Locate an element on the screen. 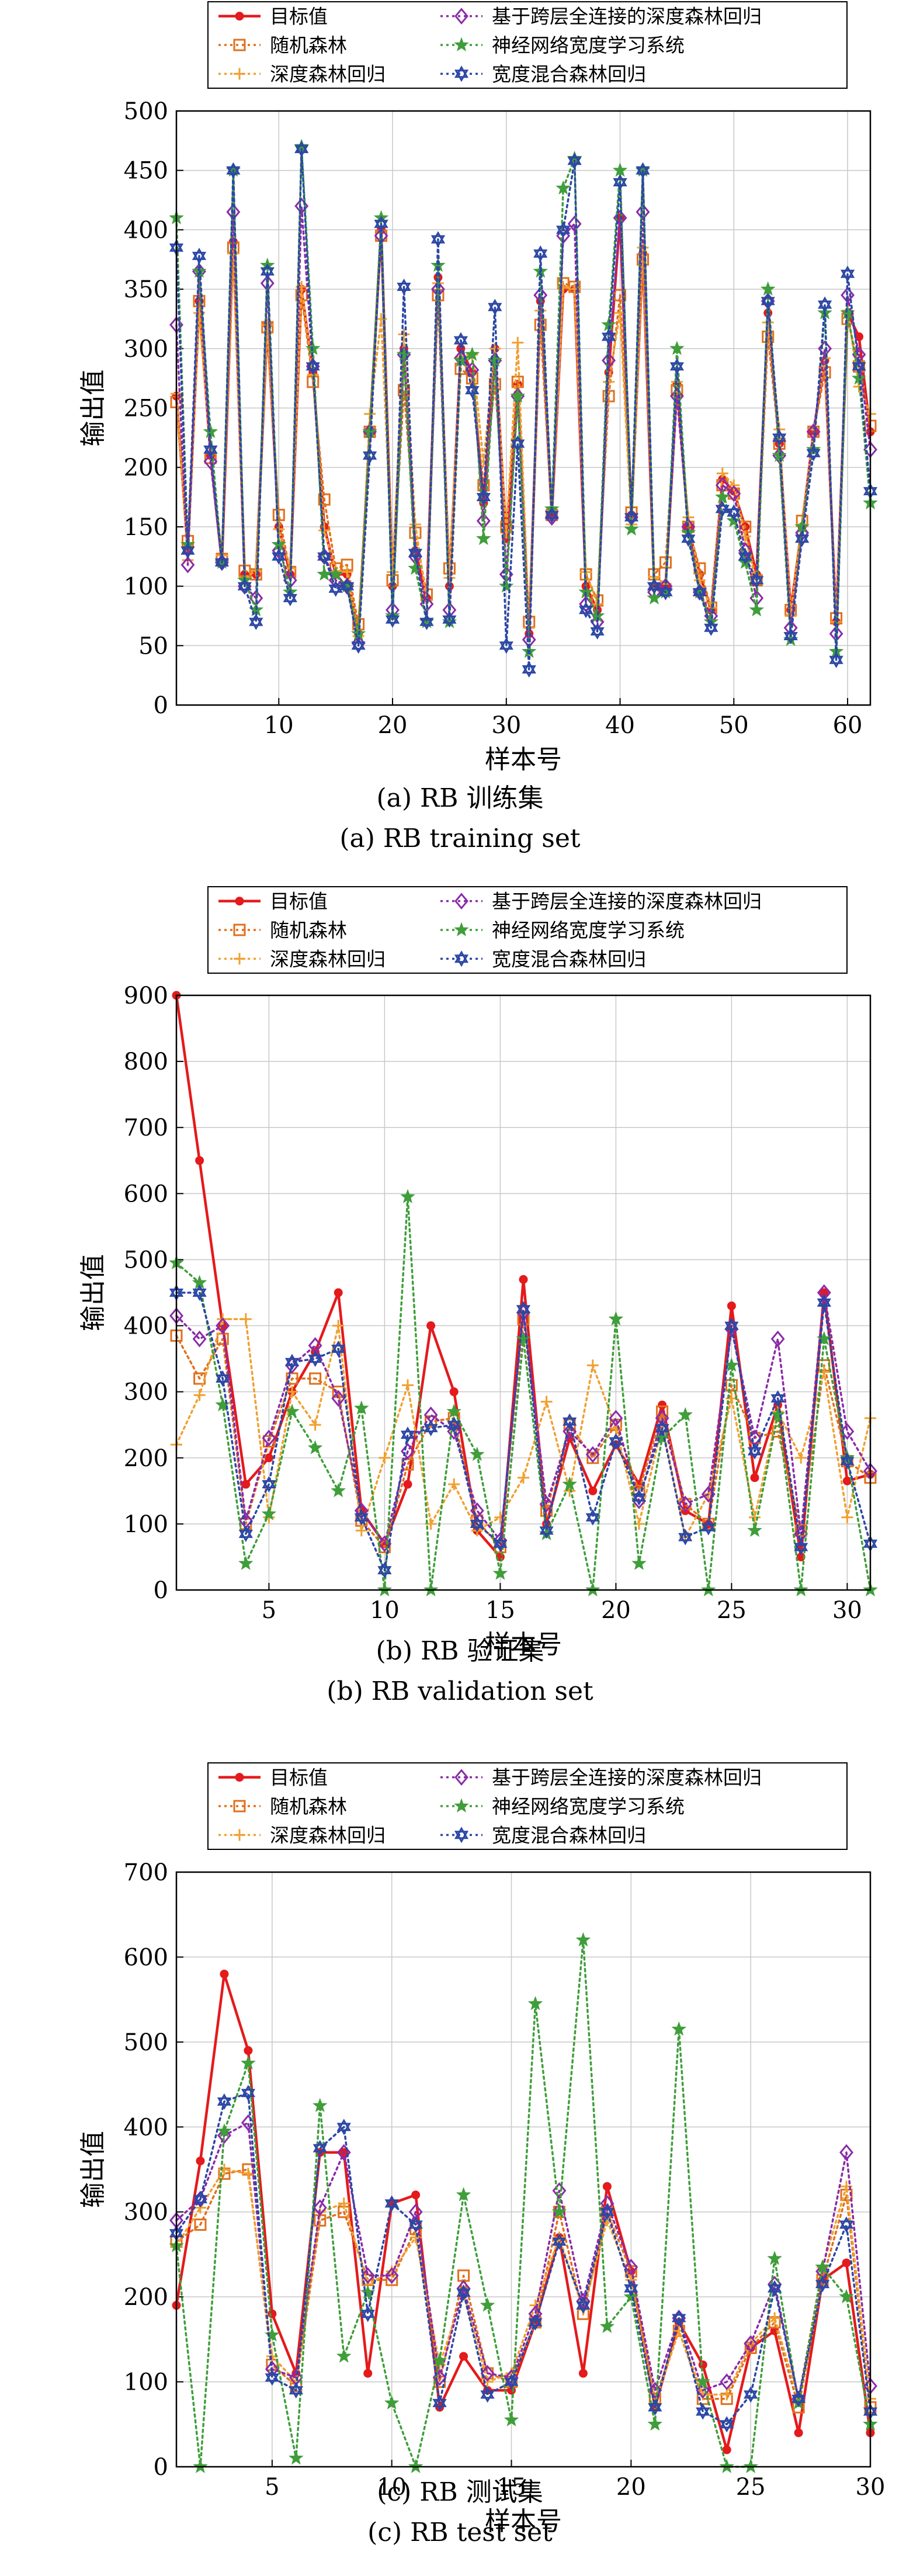  series-markers-bhf is located at coordinates (523, 1431).